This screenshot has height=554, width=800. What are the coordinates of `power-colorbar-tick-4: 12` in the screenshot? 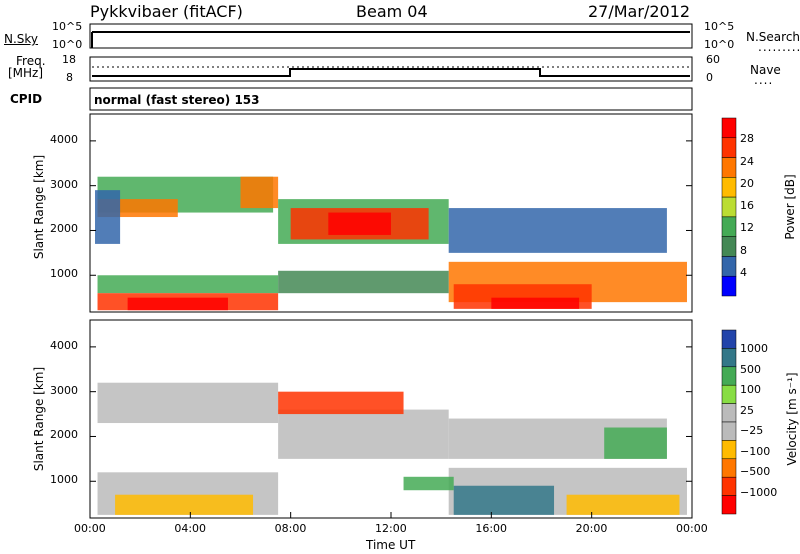 It's located at (747, 228).